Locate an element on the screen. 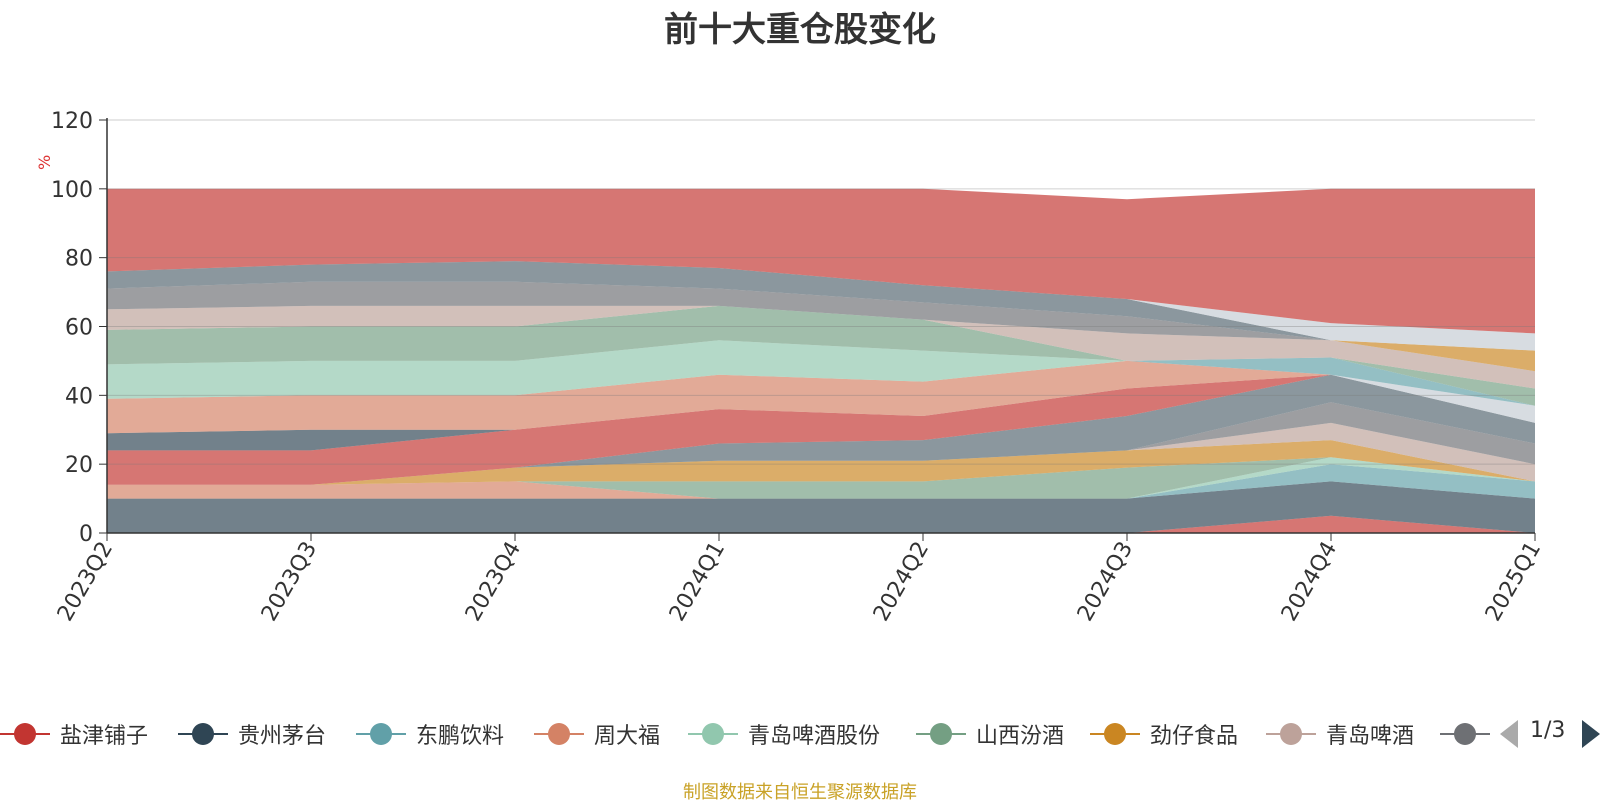 The image size is (1600, 804). y-tick-label: 60 is located at coordinates (79, 328).